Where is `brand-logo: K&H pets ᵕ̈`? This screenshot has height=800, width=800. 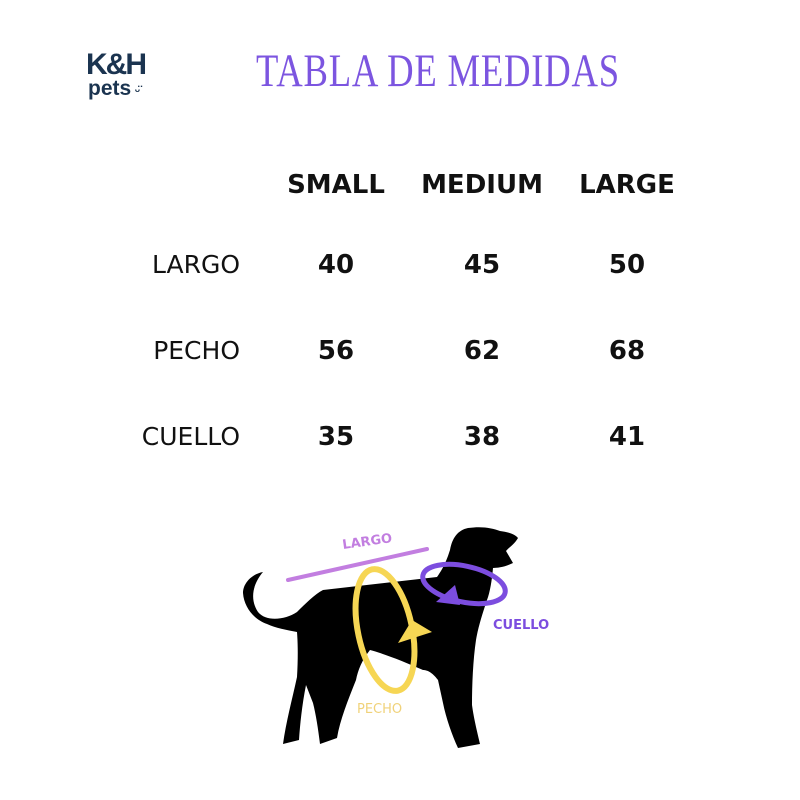
brand-logo: K&H pets ᵕ̈ is located at coordinates (116, 74).